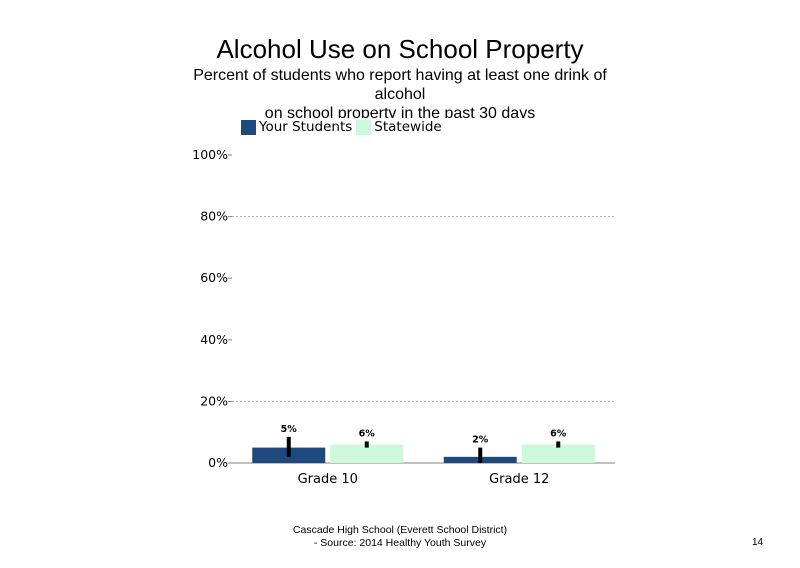 The image size is (800, 568). What do you see at coordinates (289, 429) in the screenshot?
I see `data-label: 5%` at bounding box center [289, 429].